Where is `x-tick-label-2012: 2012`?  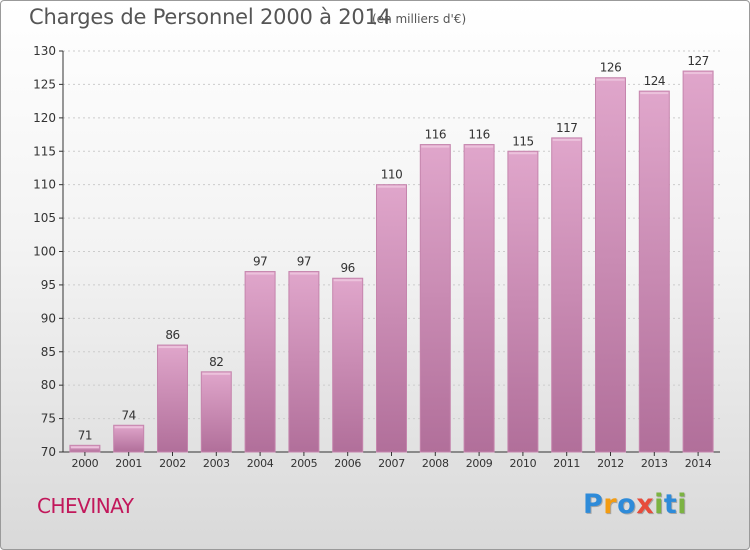
x-tick-label-2012: 2012 is located at coordinates (610, 463).